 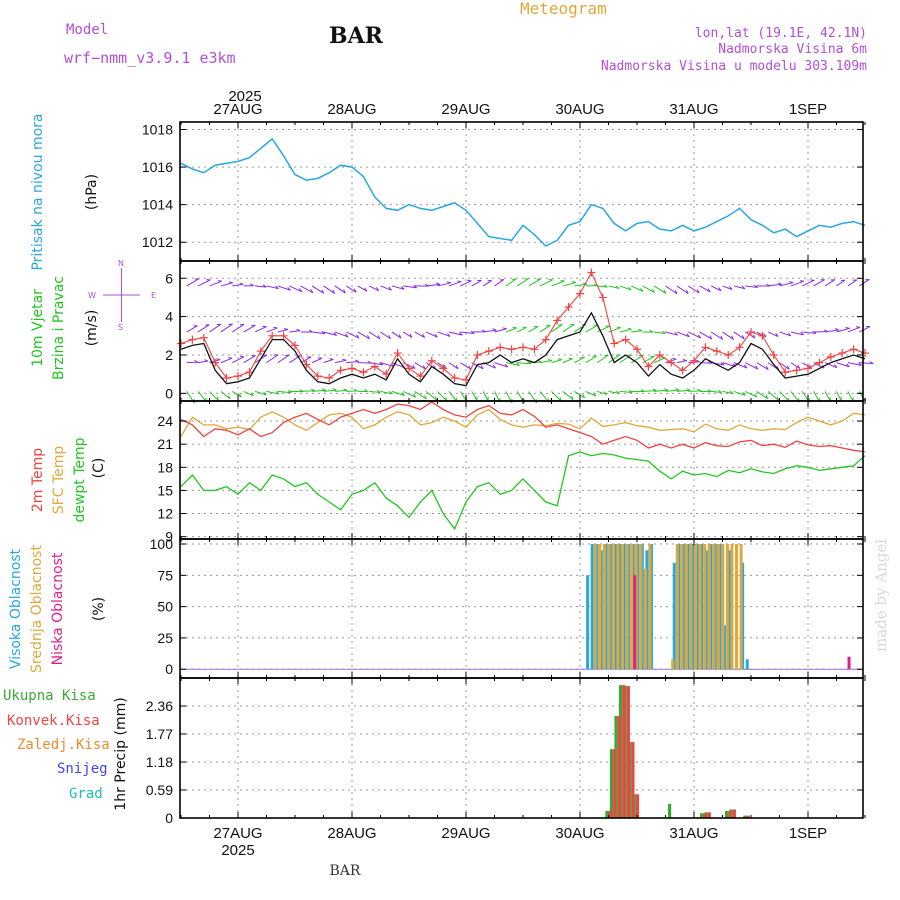 I want to click on pressure-unit: (hPa), so click(x=92, y=192).